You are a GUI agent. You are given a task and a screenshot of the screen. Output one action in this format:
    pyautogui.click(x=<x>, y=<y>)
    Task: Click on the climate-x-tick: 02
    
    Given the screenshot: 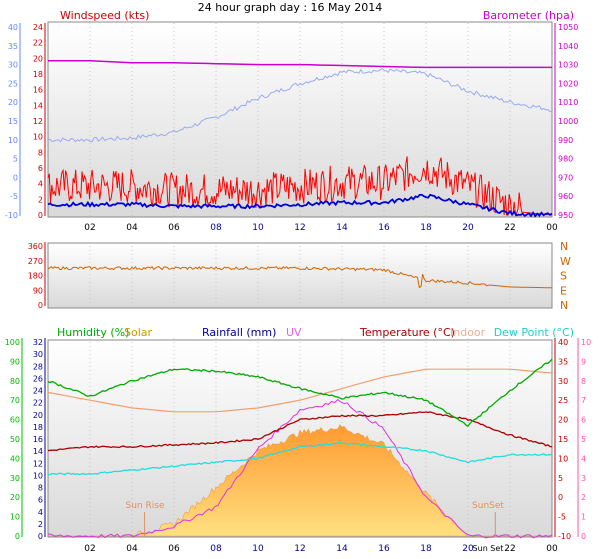 What is the action you would take?
    pyautogui.click(x=89, y=549)
    